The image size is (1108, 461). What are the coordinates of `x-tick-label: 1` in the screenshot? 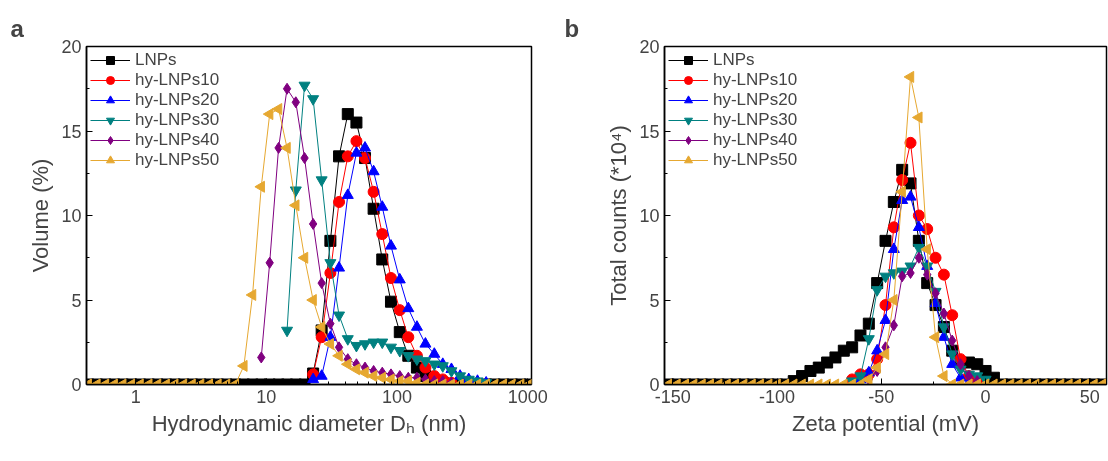 It's located at (135, 396).